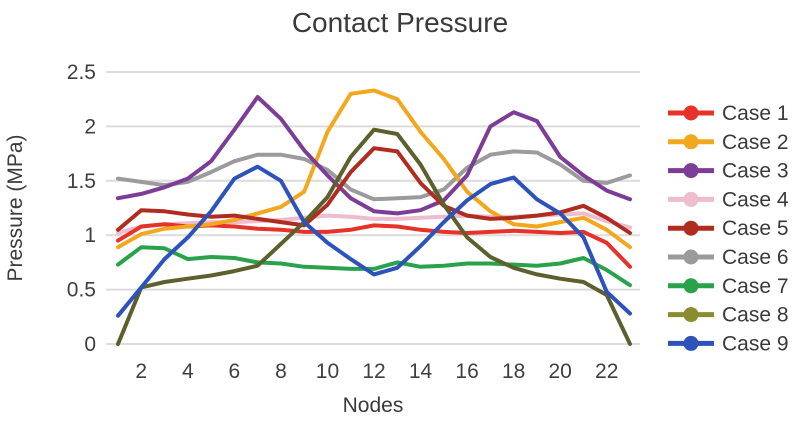  I want to click on legend-item-case-8: Case 8, so click(728, 315).